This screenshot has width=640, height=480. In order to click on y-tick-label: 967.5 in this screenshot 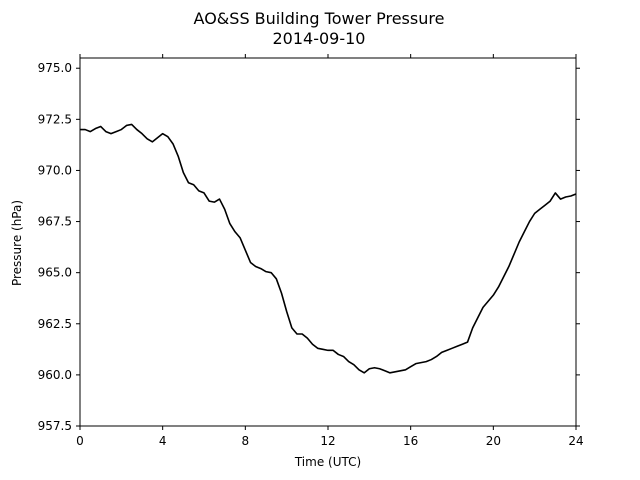, I will do `click(55, 222)`.